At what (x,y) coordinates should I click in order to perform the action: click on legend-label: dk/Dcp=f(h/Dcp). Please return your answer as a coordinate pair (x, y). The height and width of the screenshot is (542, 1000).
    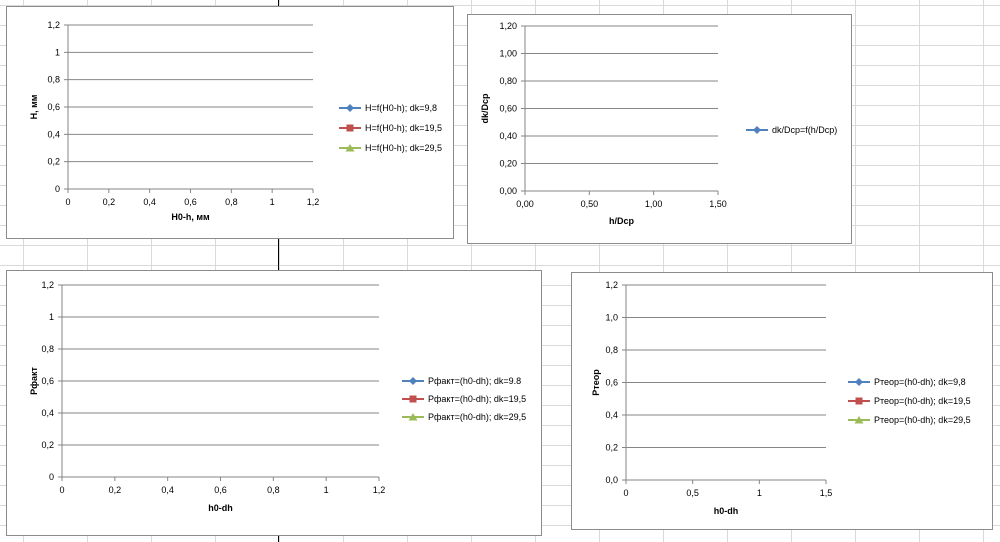
    Looking at the image, I should click on (804, 130).